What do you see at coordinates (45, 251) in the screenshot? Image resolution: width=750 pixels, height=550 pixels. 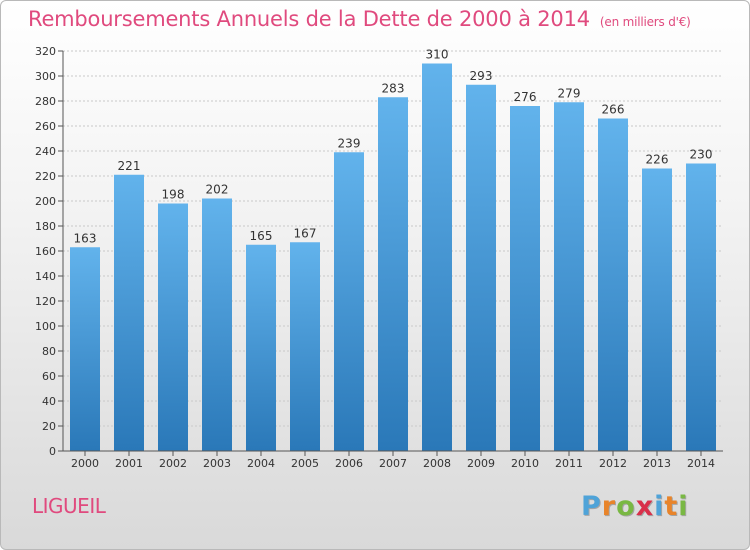 I see `y-tick-label: 160` at bounding box center [45, 251].